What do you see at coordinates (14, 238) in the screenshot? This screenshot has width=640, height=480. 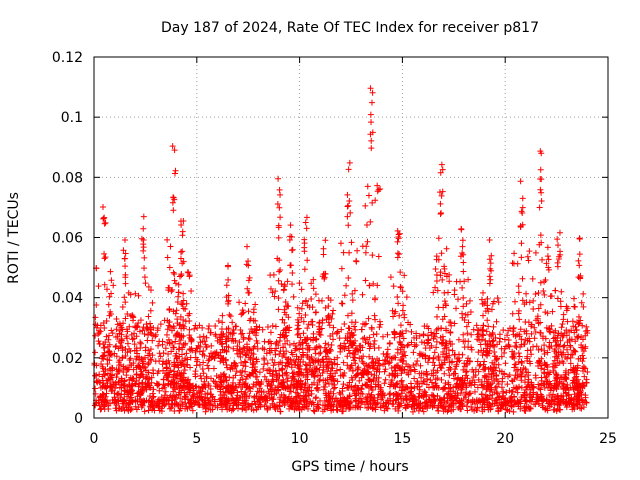 I see `y-axis-label: ROTI / TECUs` at bounding box center [14, 238].